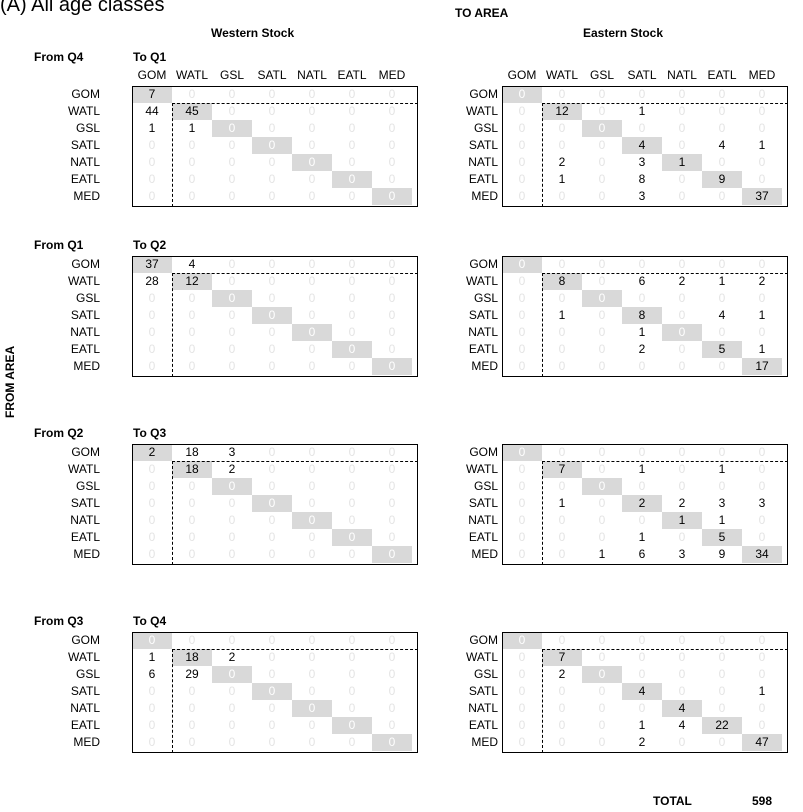 Image resolution: width=803 pixels, height=812 pixels. I want to click on row-label-gsl: GSL, so click(87, 298).